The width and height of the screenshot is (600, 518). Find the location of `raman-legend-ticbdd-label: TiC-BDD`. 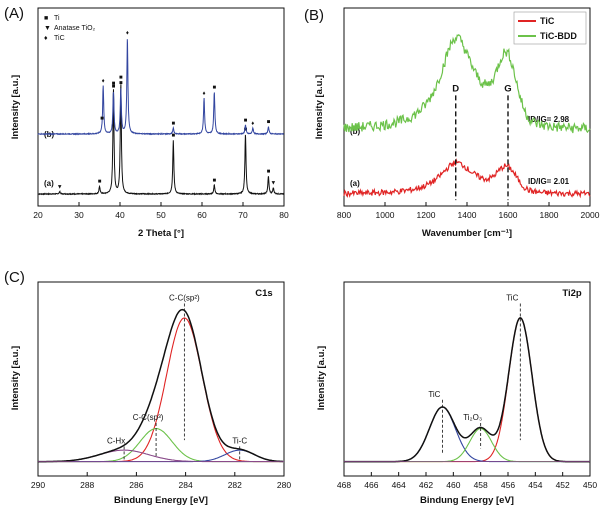

raman-legend-ticbdd-label: TiC-BDD is located at coordinates (558, 36).